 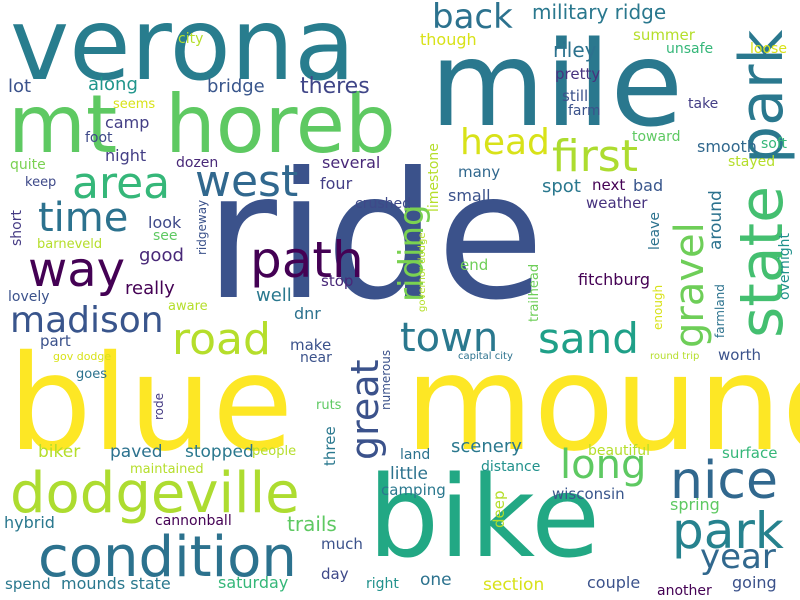 What do you see at coordinates (750, 453) in the screenshot?
I see `word-surface: surface` at bounding box center [750, 453].